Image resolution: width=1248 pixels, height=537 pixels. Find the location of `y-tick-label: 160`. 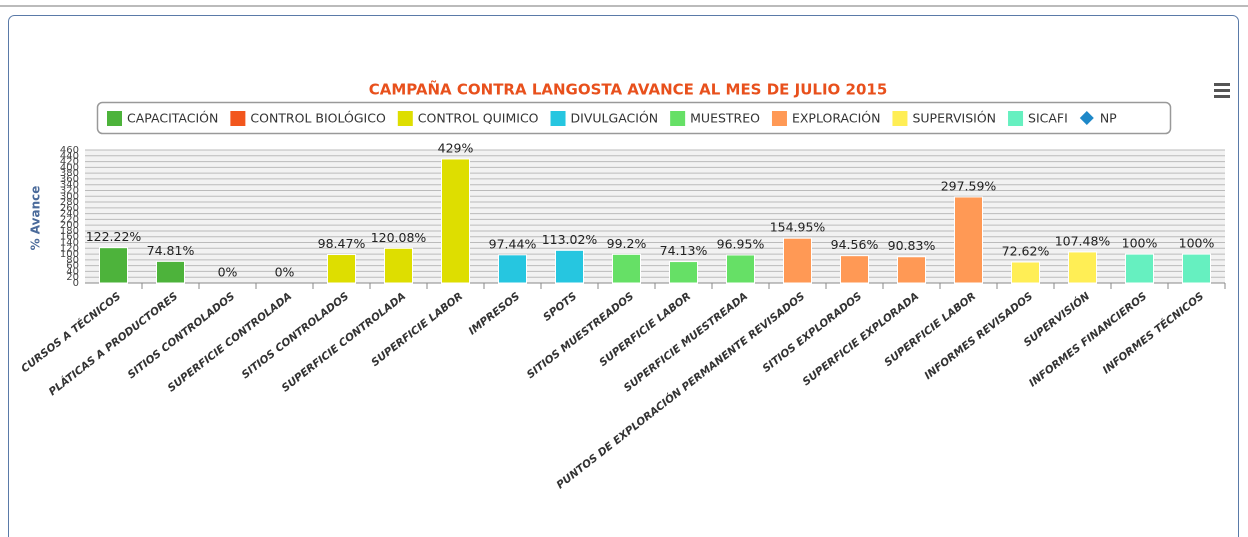

y-tick-label: 160 is located at coordinates (69, 237).